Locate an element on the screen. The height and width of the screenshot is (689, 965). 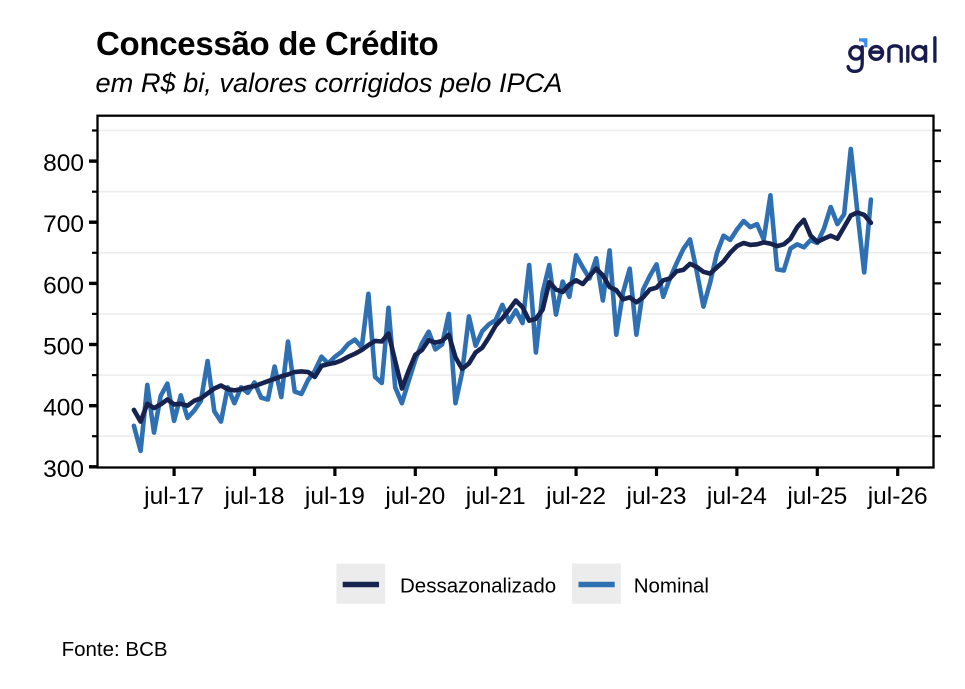
svg-text: jul-18 is located at coordinates (254, 496).